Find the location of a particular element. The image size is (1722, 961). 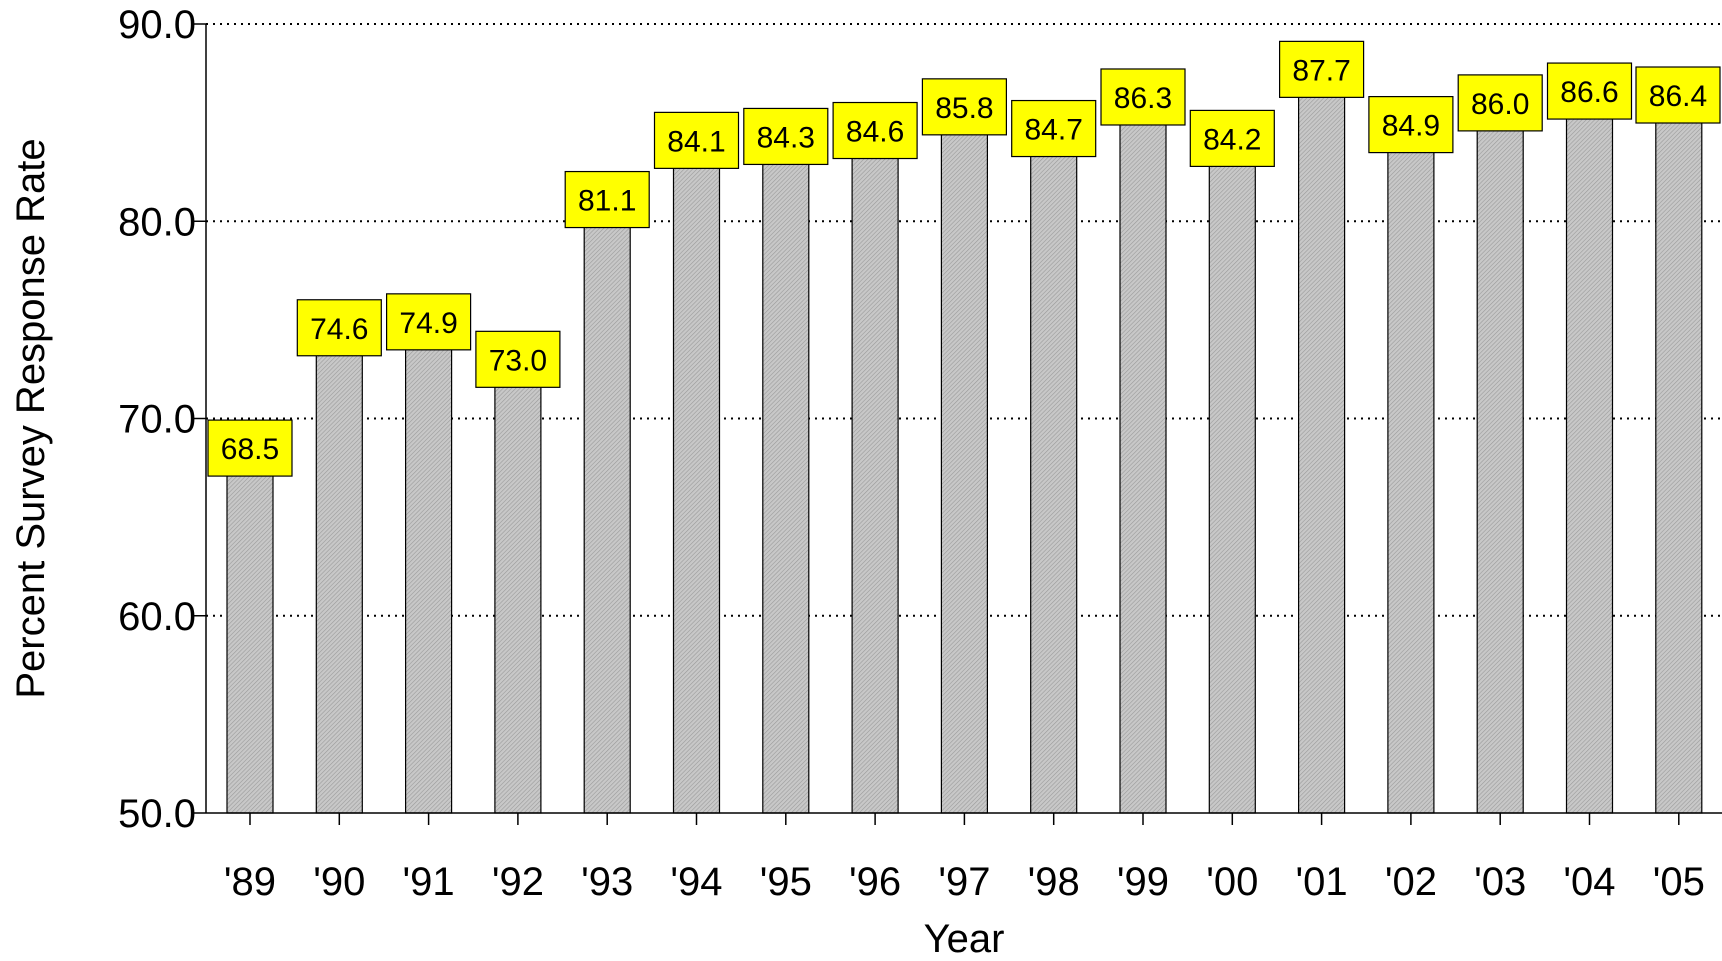

x-tick-label: '92 is located at coordinates (518, 882).